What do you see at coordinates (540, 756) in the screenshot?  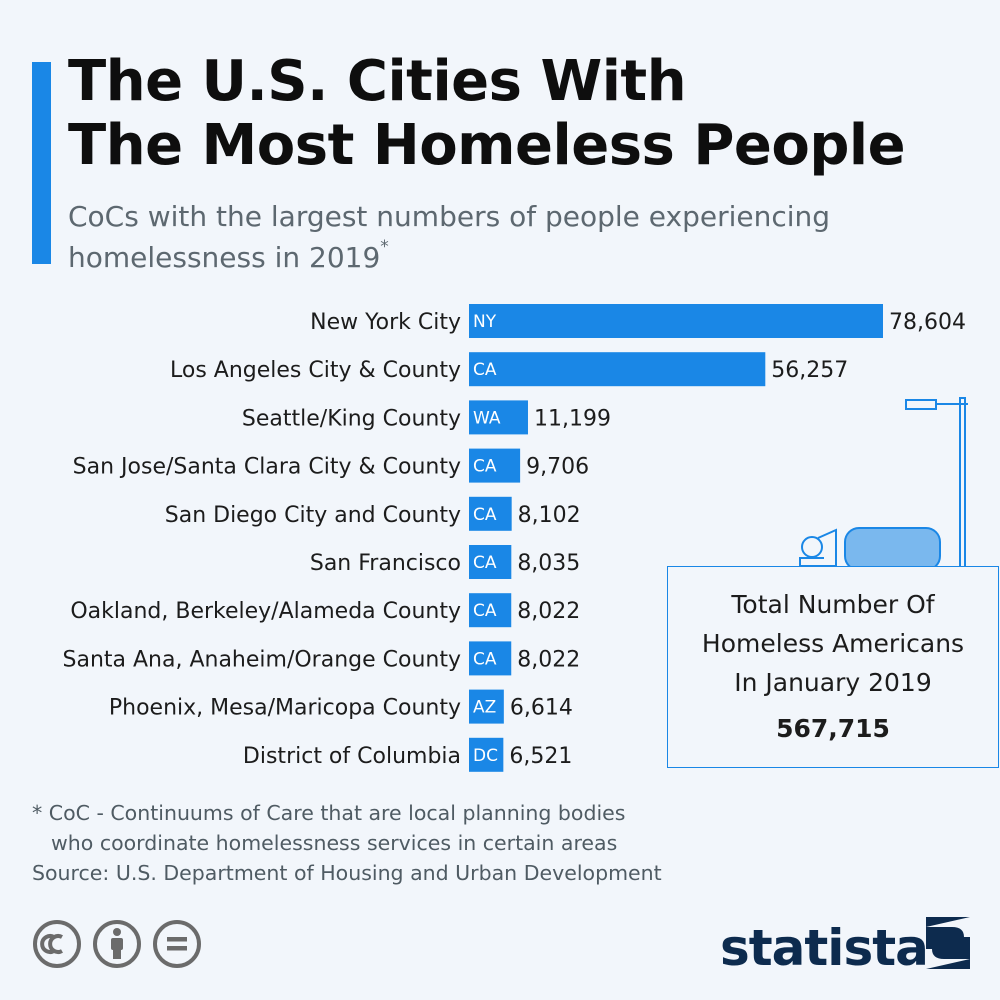 I see `value-label: 6,521` at bounding box center [540, 756].